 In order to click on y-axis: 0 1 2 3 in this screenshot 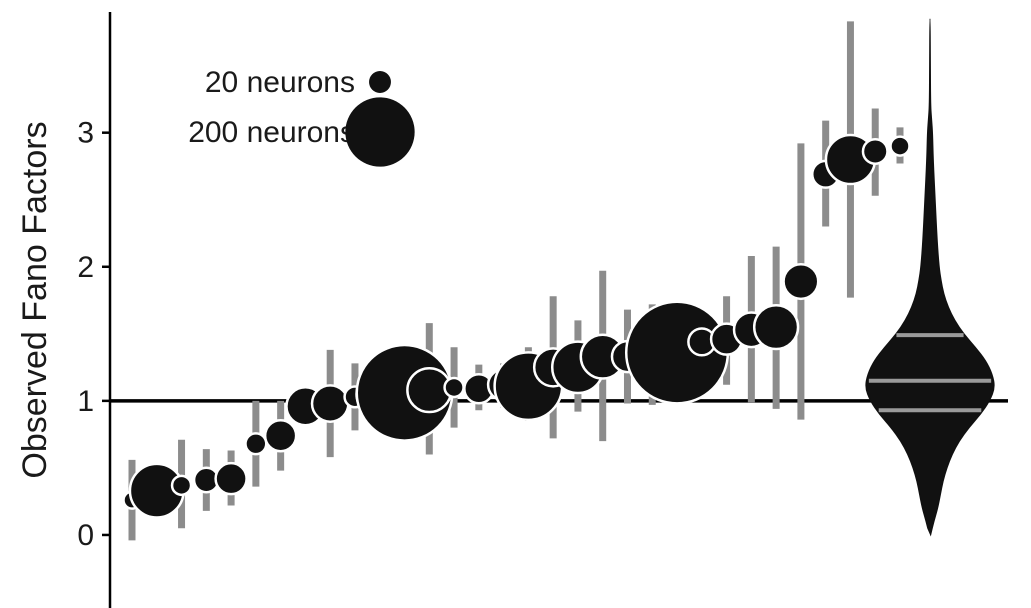, I will do `click(94, 310)`.